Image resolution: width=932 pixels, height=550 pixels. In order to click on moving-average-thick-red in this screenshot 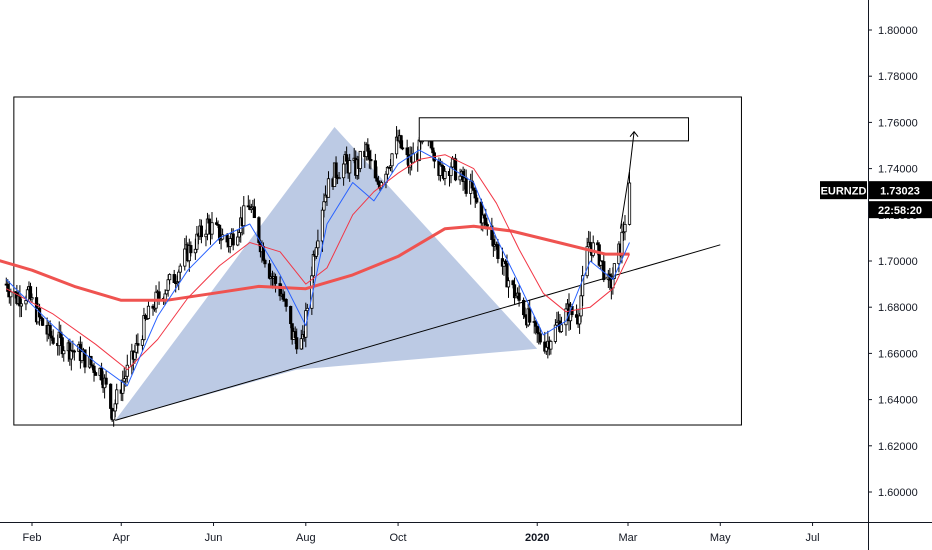, I will do `click(315, 263)`.